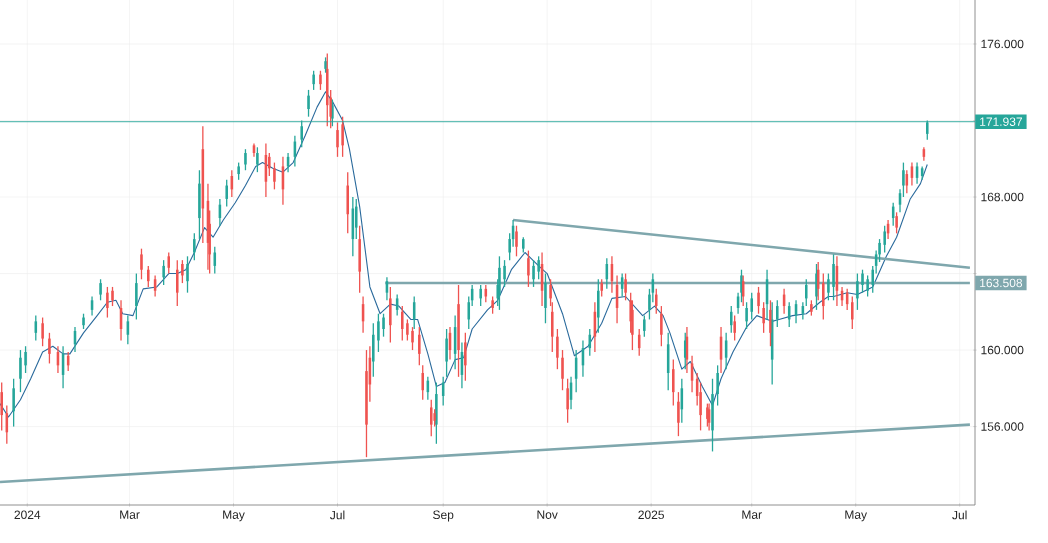  What do you see at coordinates (1001, 283) in the screenshot?
I see `series-label: 163.508` at bounding box center [1001, 283].